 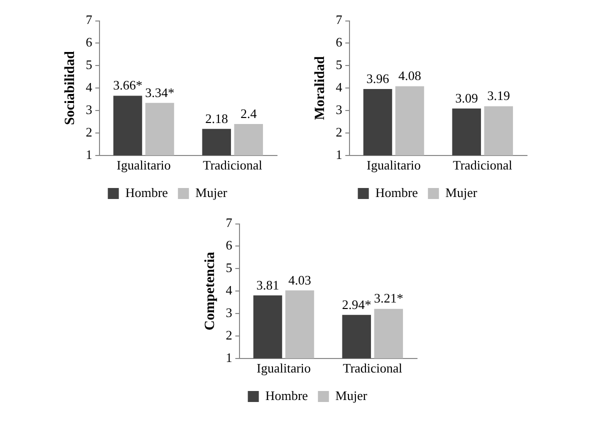 I want to click on data-label: 2.18, so click(x=216, y=118).